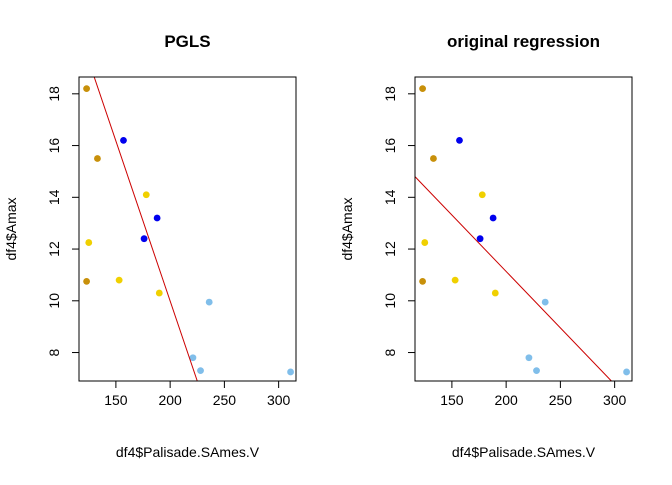 The height and width of the screenshot is (485, 672). Describe the element at coordinates (187, 41) in the screenshot. I see `chart-title: PGLS` at that location.